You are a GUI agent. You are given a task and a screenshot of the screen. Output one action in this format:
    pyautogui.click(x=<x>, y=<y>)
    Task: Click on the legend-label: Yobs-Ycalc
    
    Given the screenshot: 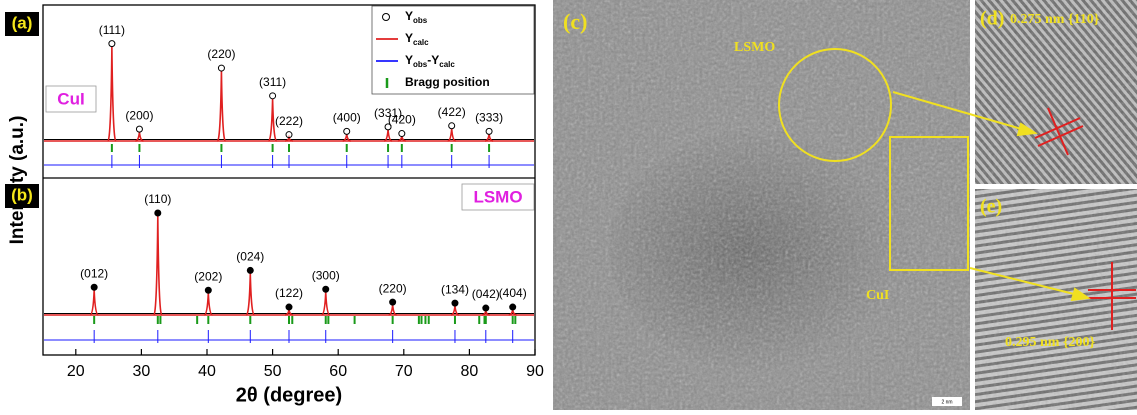 What is the action you would take?
    pyautogui.click(x=430, y=61)
    